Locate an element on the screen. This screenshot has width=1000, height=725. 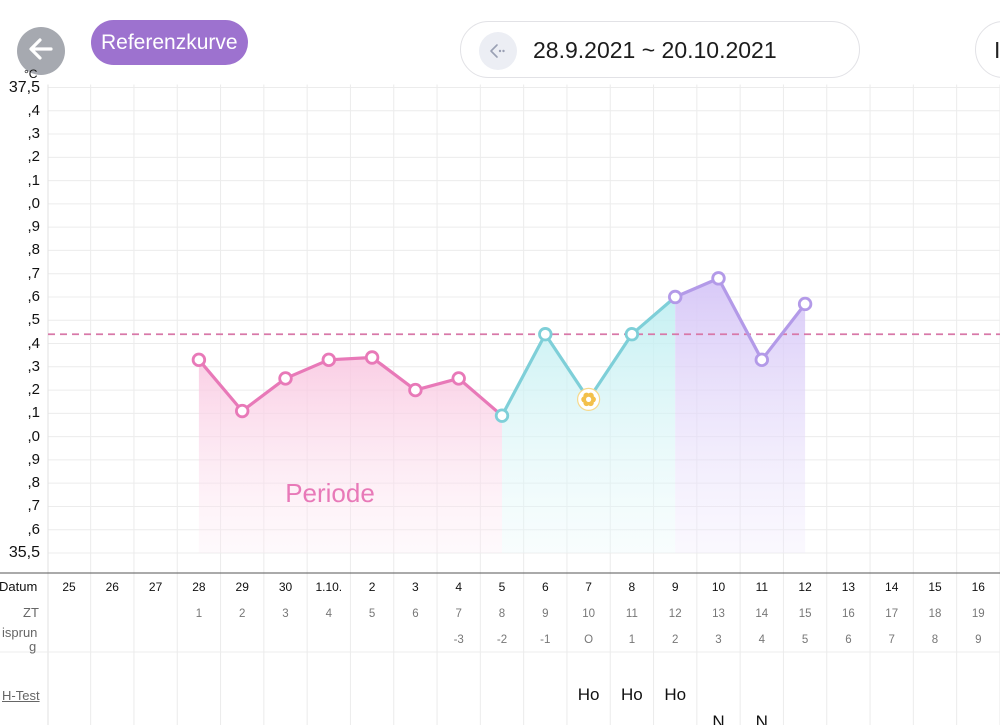
y-tick-label: 35,5 is located at coordinates (24, 552).